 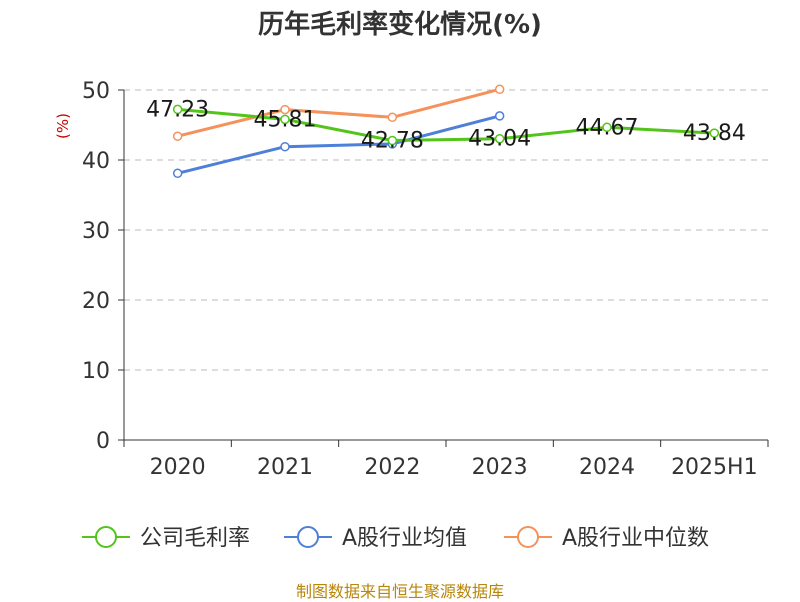 I want to click on x-tick-label: 2024, so click(x=607, y=467).